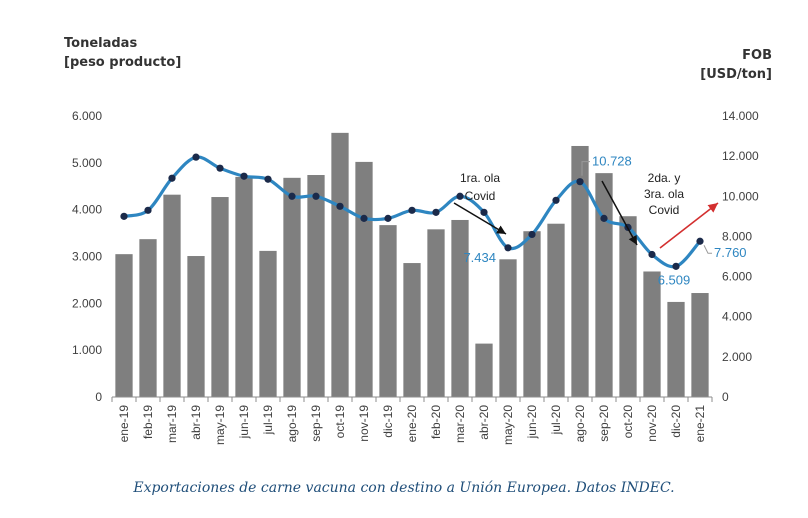 This screenshot has height=518, width=808. What do you see at coordinates (652, 423) in the screenshot?
I see `x-tick-label: nov-20` at bounding box center [652, 423].